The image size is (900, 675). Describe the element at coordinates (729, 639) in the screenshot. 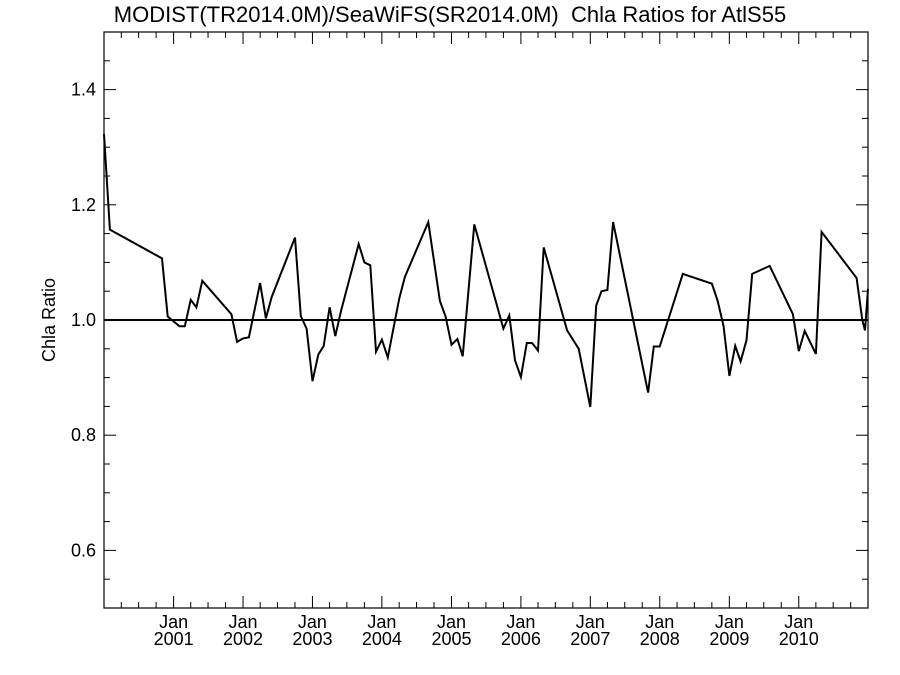

I see `x-tick-label-year: 2009` at that location.